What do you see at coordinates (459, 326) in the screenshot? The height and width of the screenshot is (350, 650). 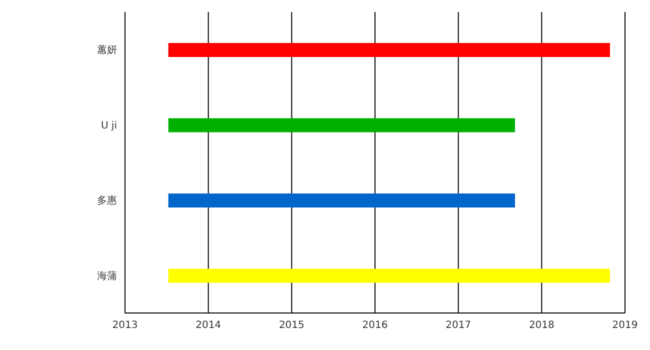 I see `x-tick-label: 2017` at bounding box center [459, 326].